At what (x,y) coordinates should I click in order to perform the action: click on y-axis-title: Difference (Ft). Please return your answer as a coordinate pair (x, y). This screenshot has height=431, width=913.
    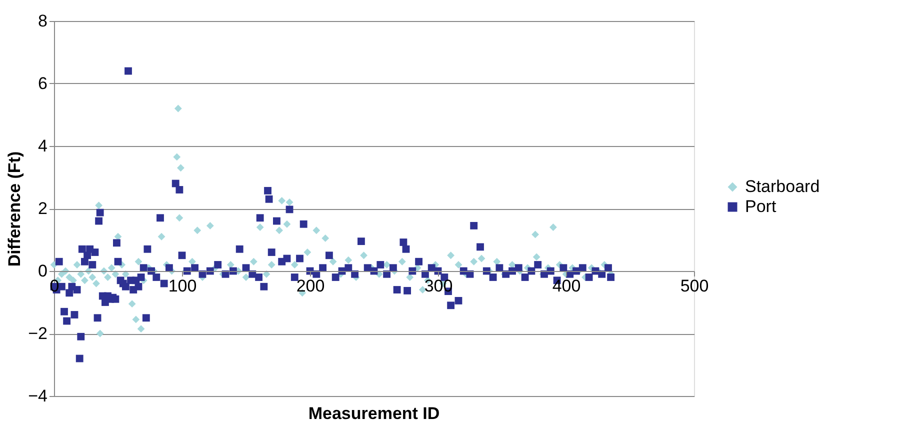
    Looking at the image, I should click on (14, 209).